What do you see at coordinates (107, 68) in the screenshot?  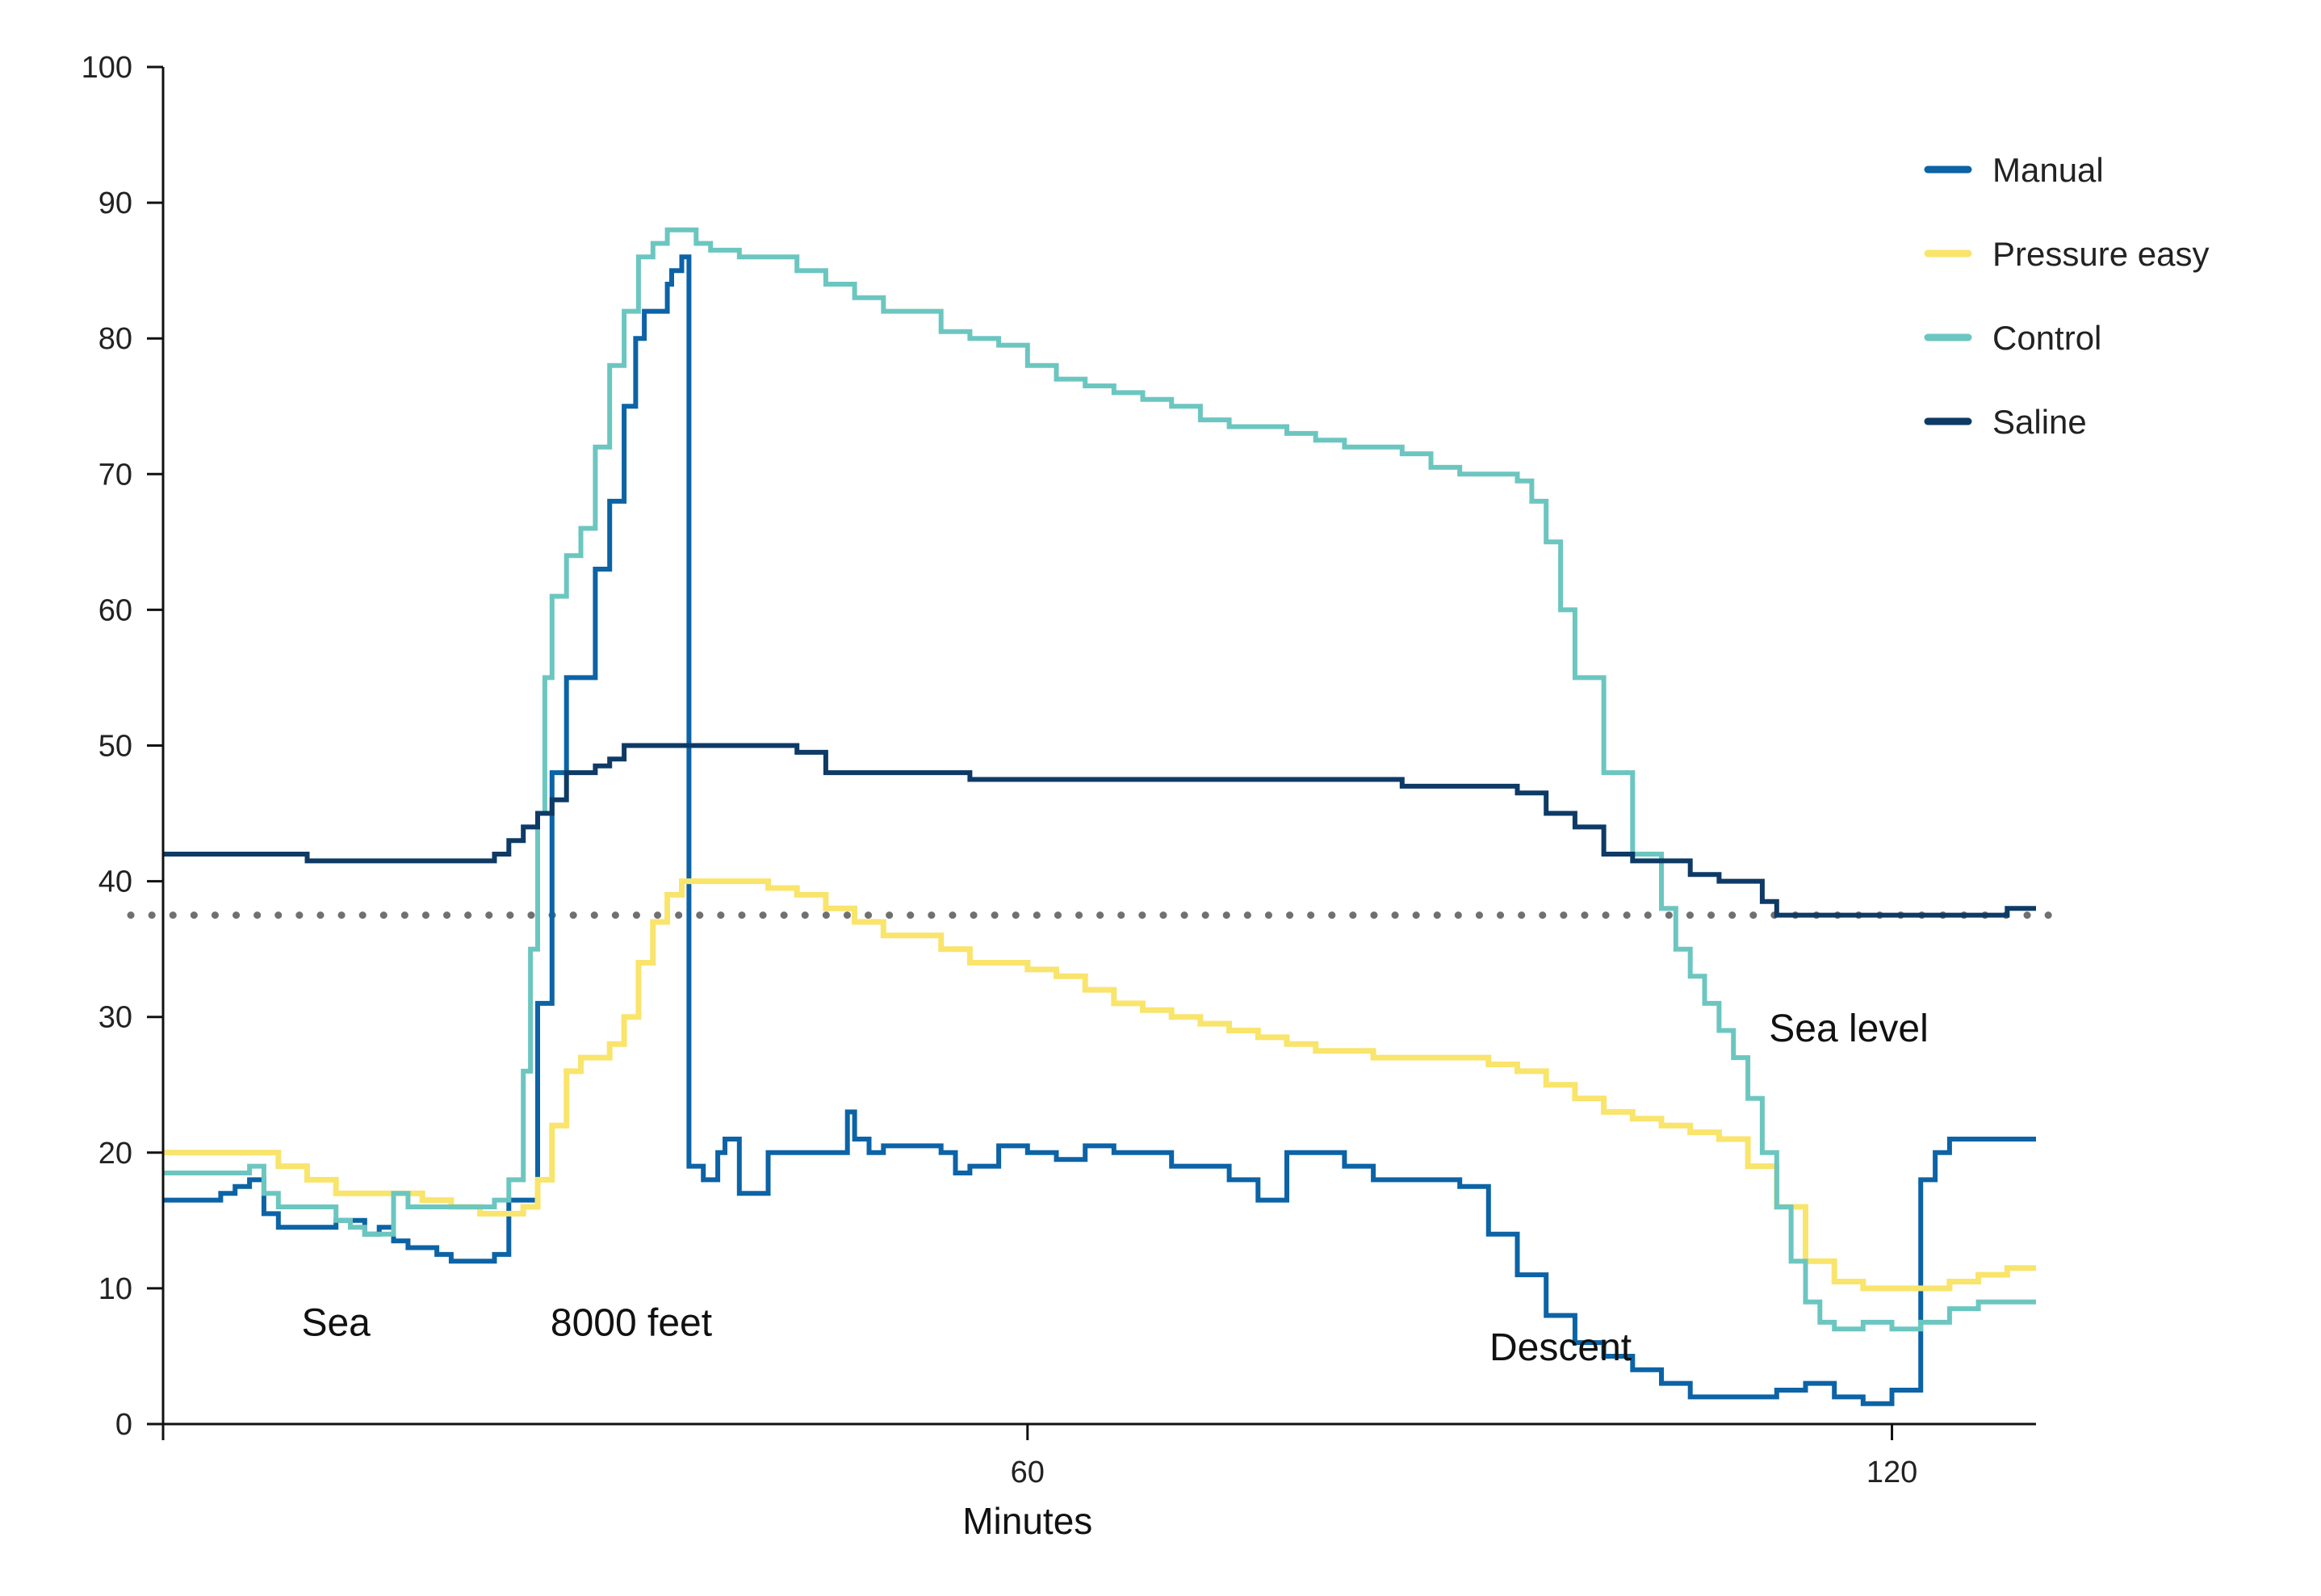 I see `y-tick-label: 100` at bounding box center [107, 68].